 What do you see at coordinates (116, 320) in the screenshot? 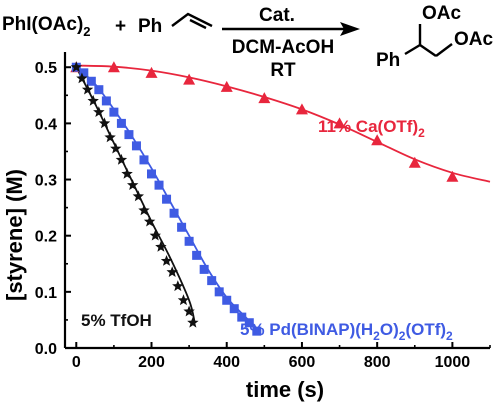
I see `series-label-tfoh: 5% TfOH` at bounding box center [116, 320].